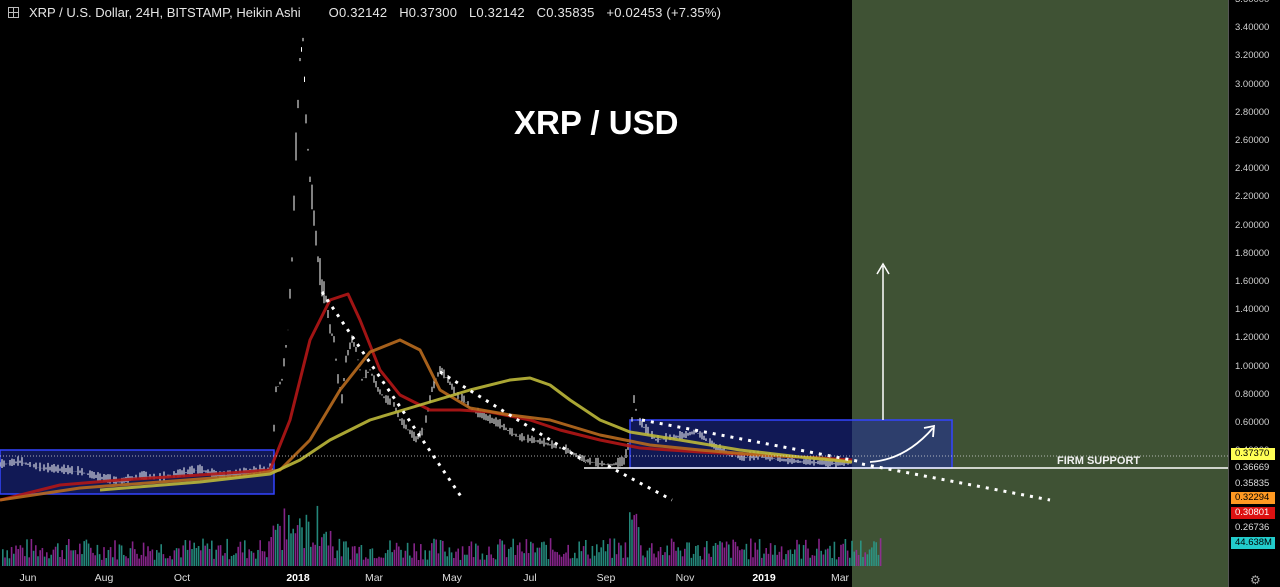 This screenshot has width=1280, height=587. I want to click on trendline-dotted, so click(513, 417).